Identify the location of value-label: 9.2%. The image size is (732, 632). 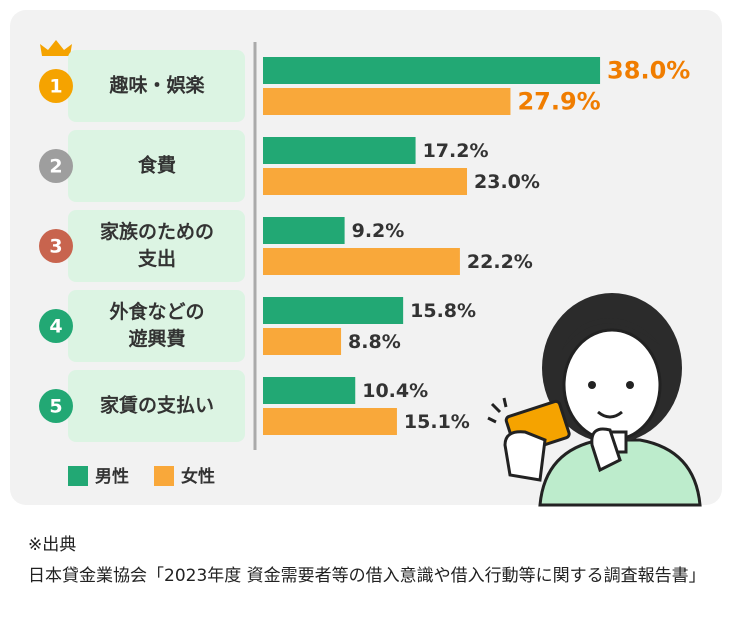
(378, 231).